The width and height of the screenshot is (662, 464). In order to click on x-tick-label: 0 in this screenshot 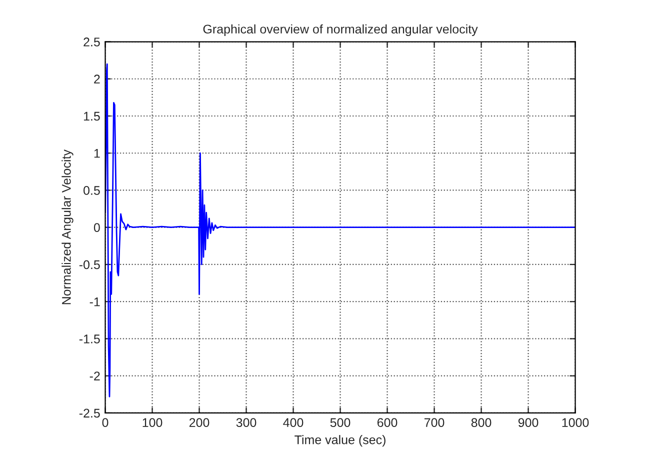, I will do `click(105, 423)`.